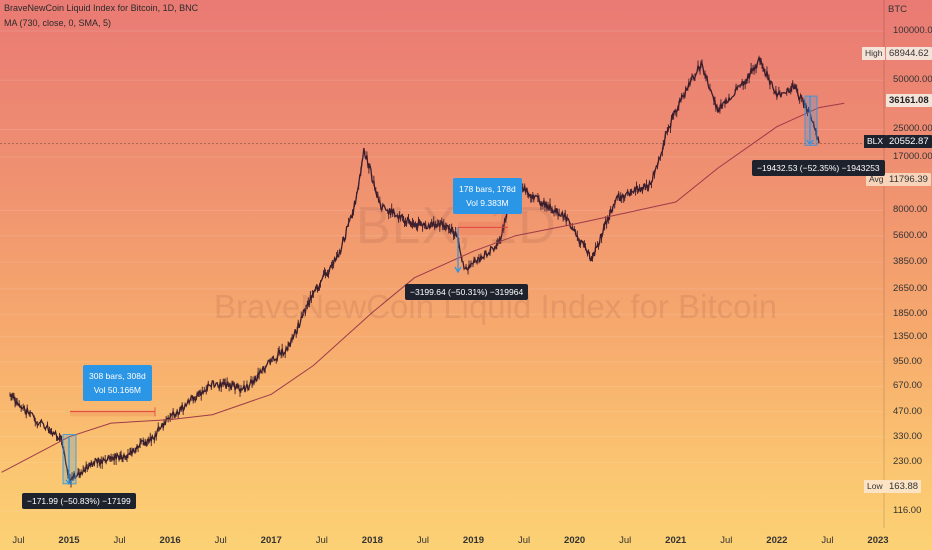 Image resolution: width=932 pixels, height=550 pixels. I want to click on avg-tag: Avg, so click(876, 179).